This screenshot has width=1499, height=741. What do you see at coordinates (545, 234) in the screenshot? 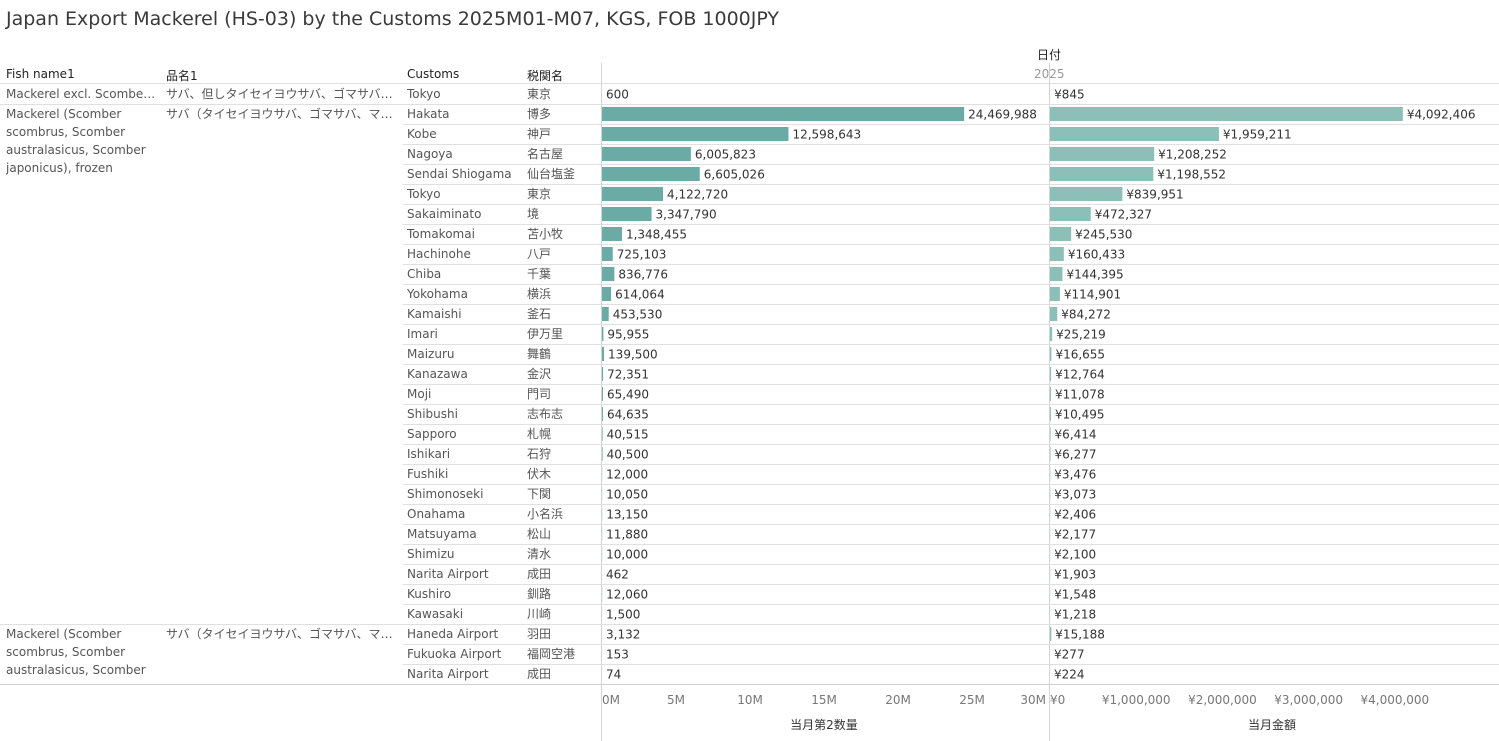
I see `zeikan-name: 苫小牧` at bounding box center [545, 234].